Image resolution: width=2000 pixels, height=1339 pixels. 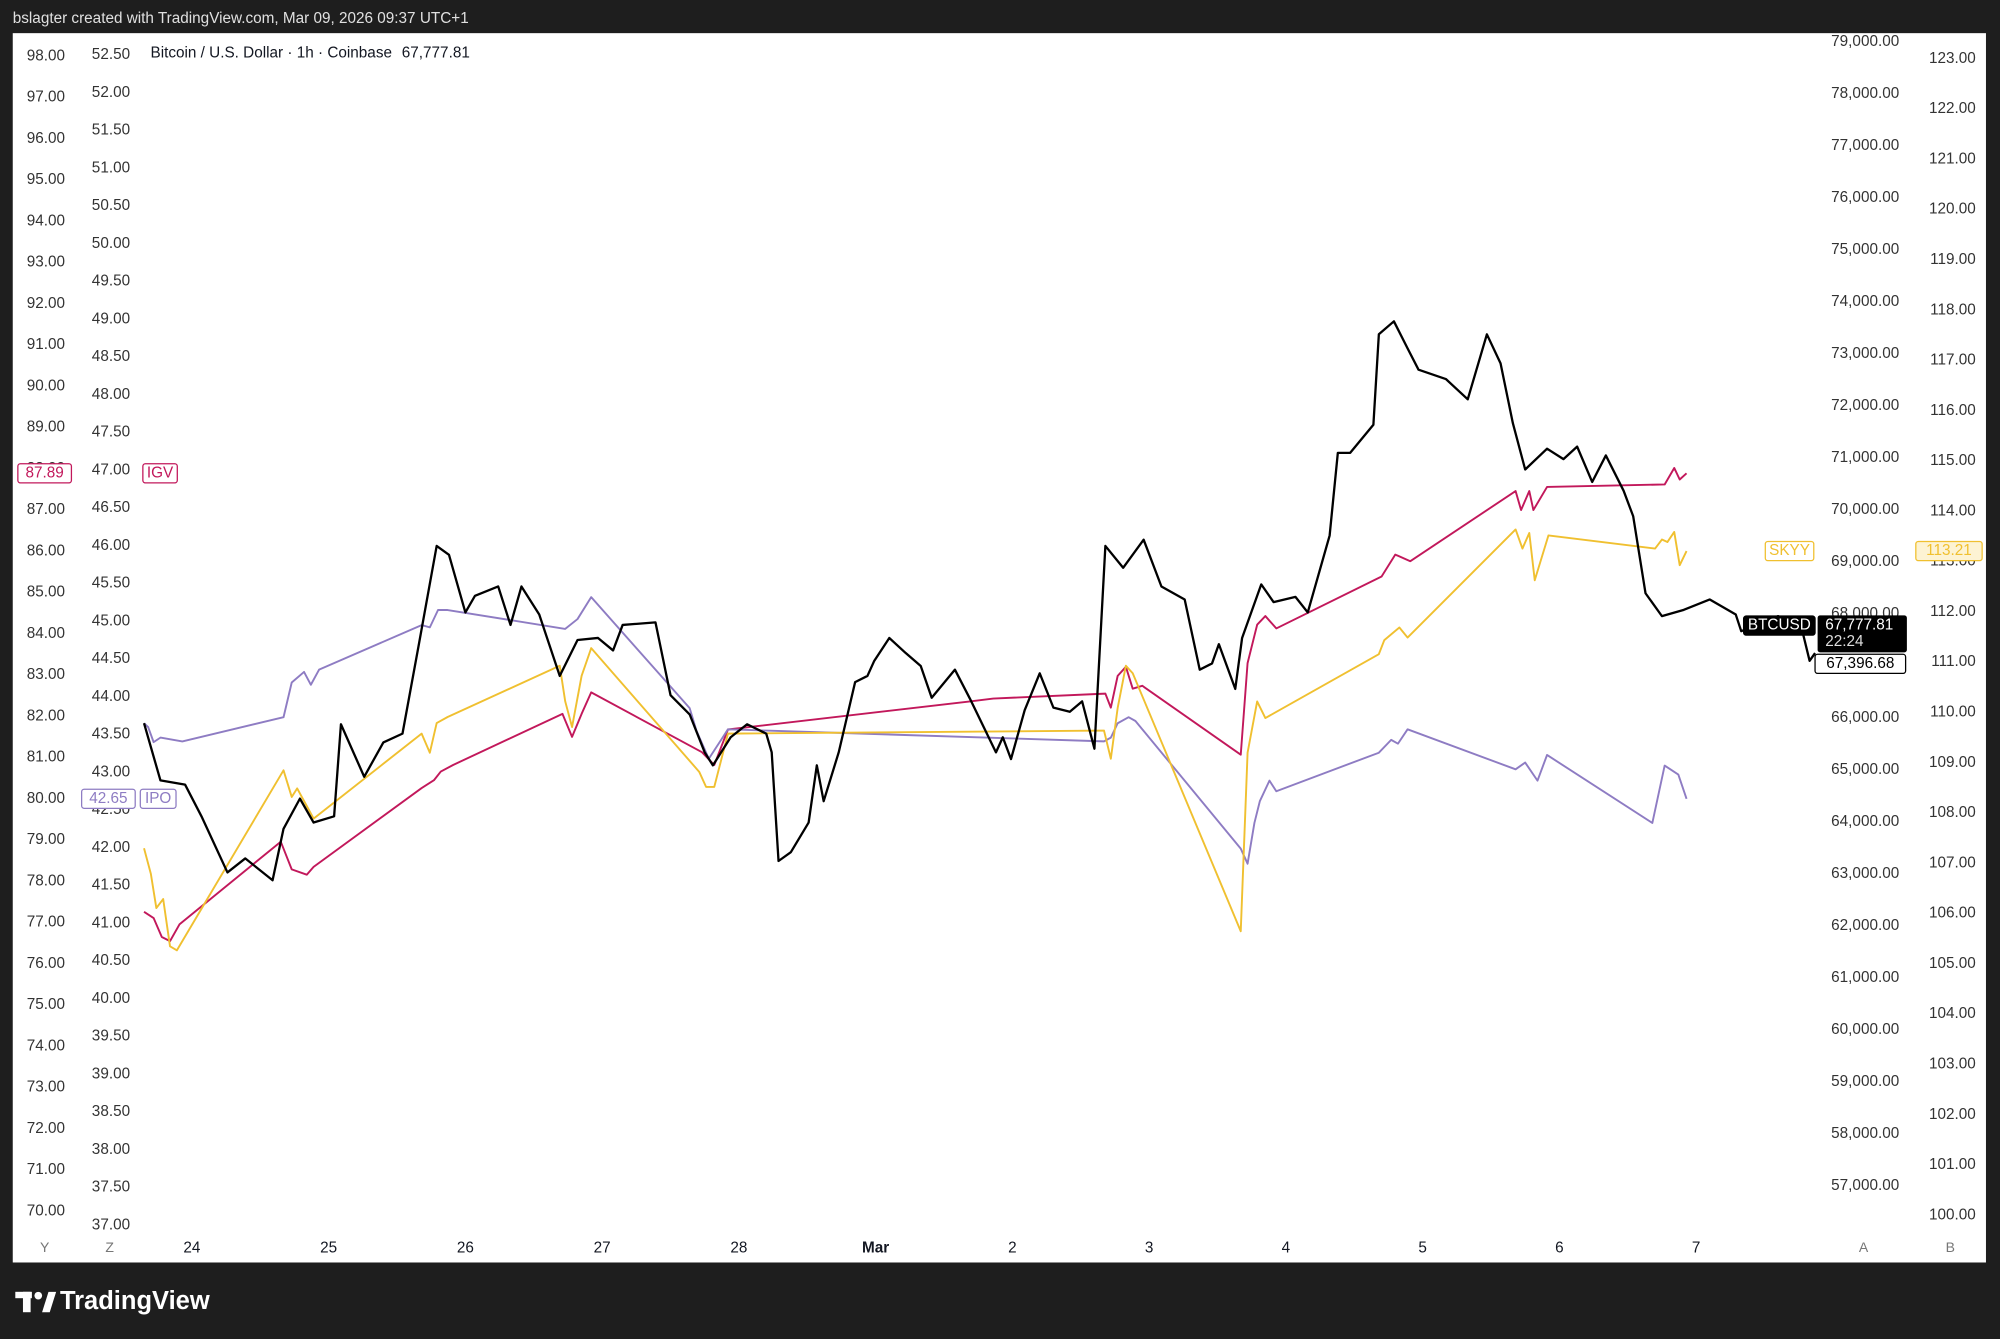 I want to click on logo-icon, so click(x=36, y=1302).